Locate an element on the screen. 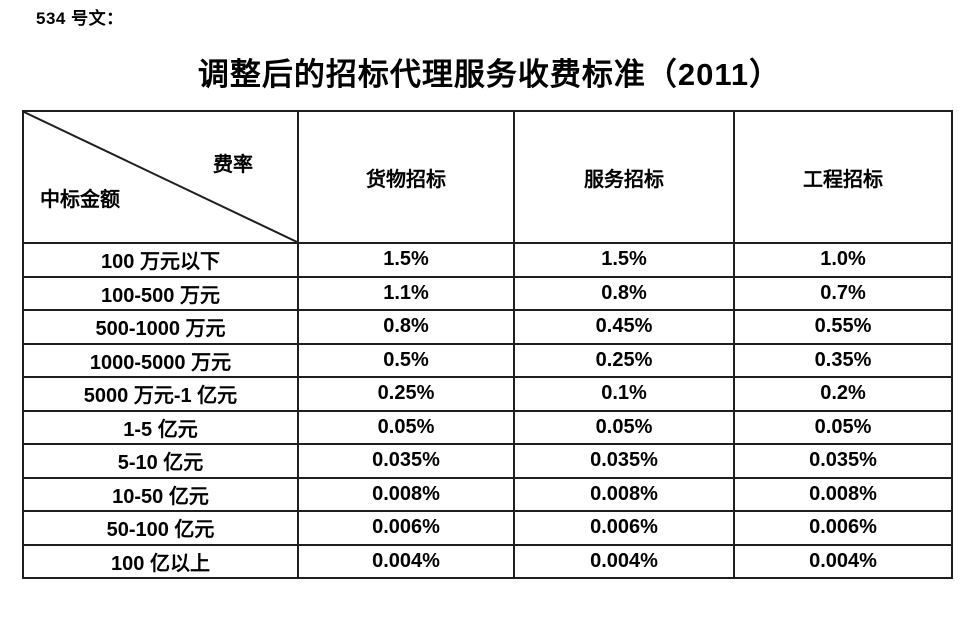 This screenshot has width=979, height=629. amount-cell: 1-5 亿元 is located at coordinates (160, 427).